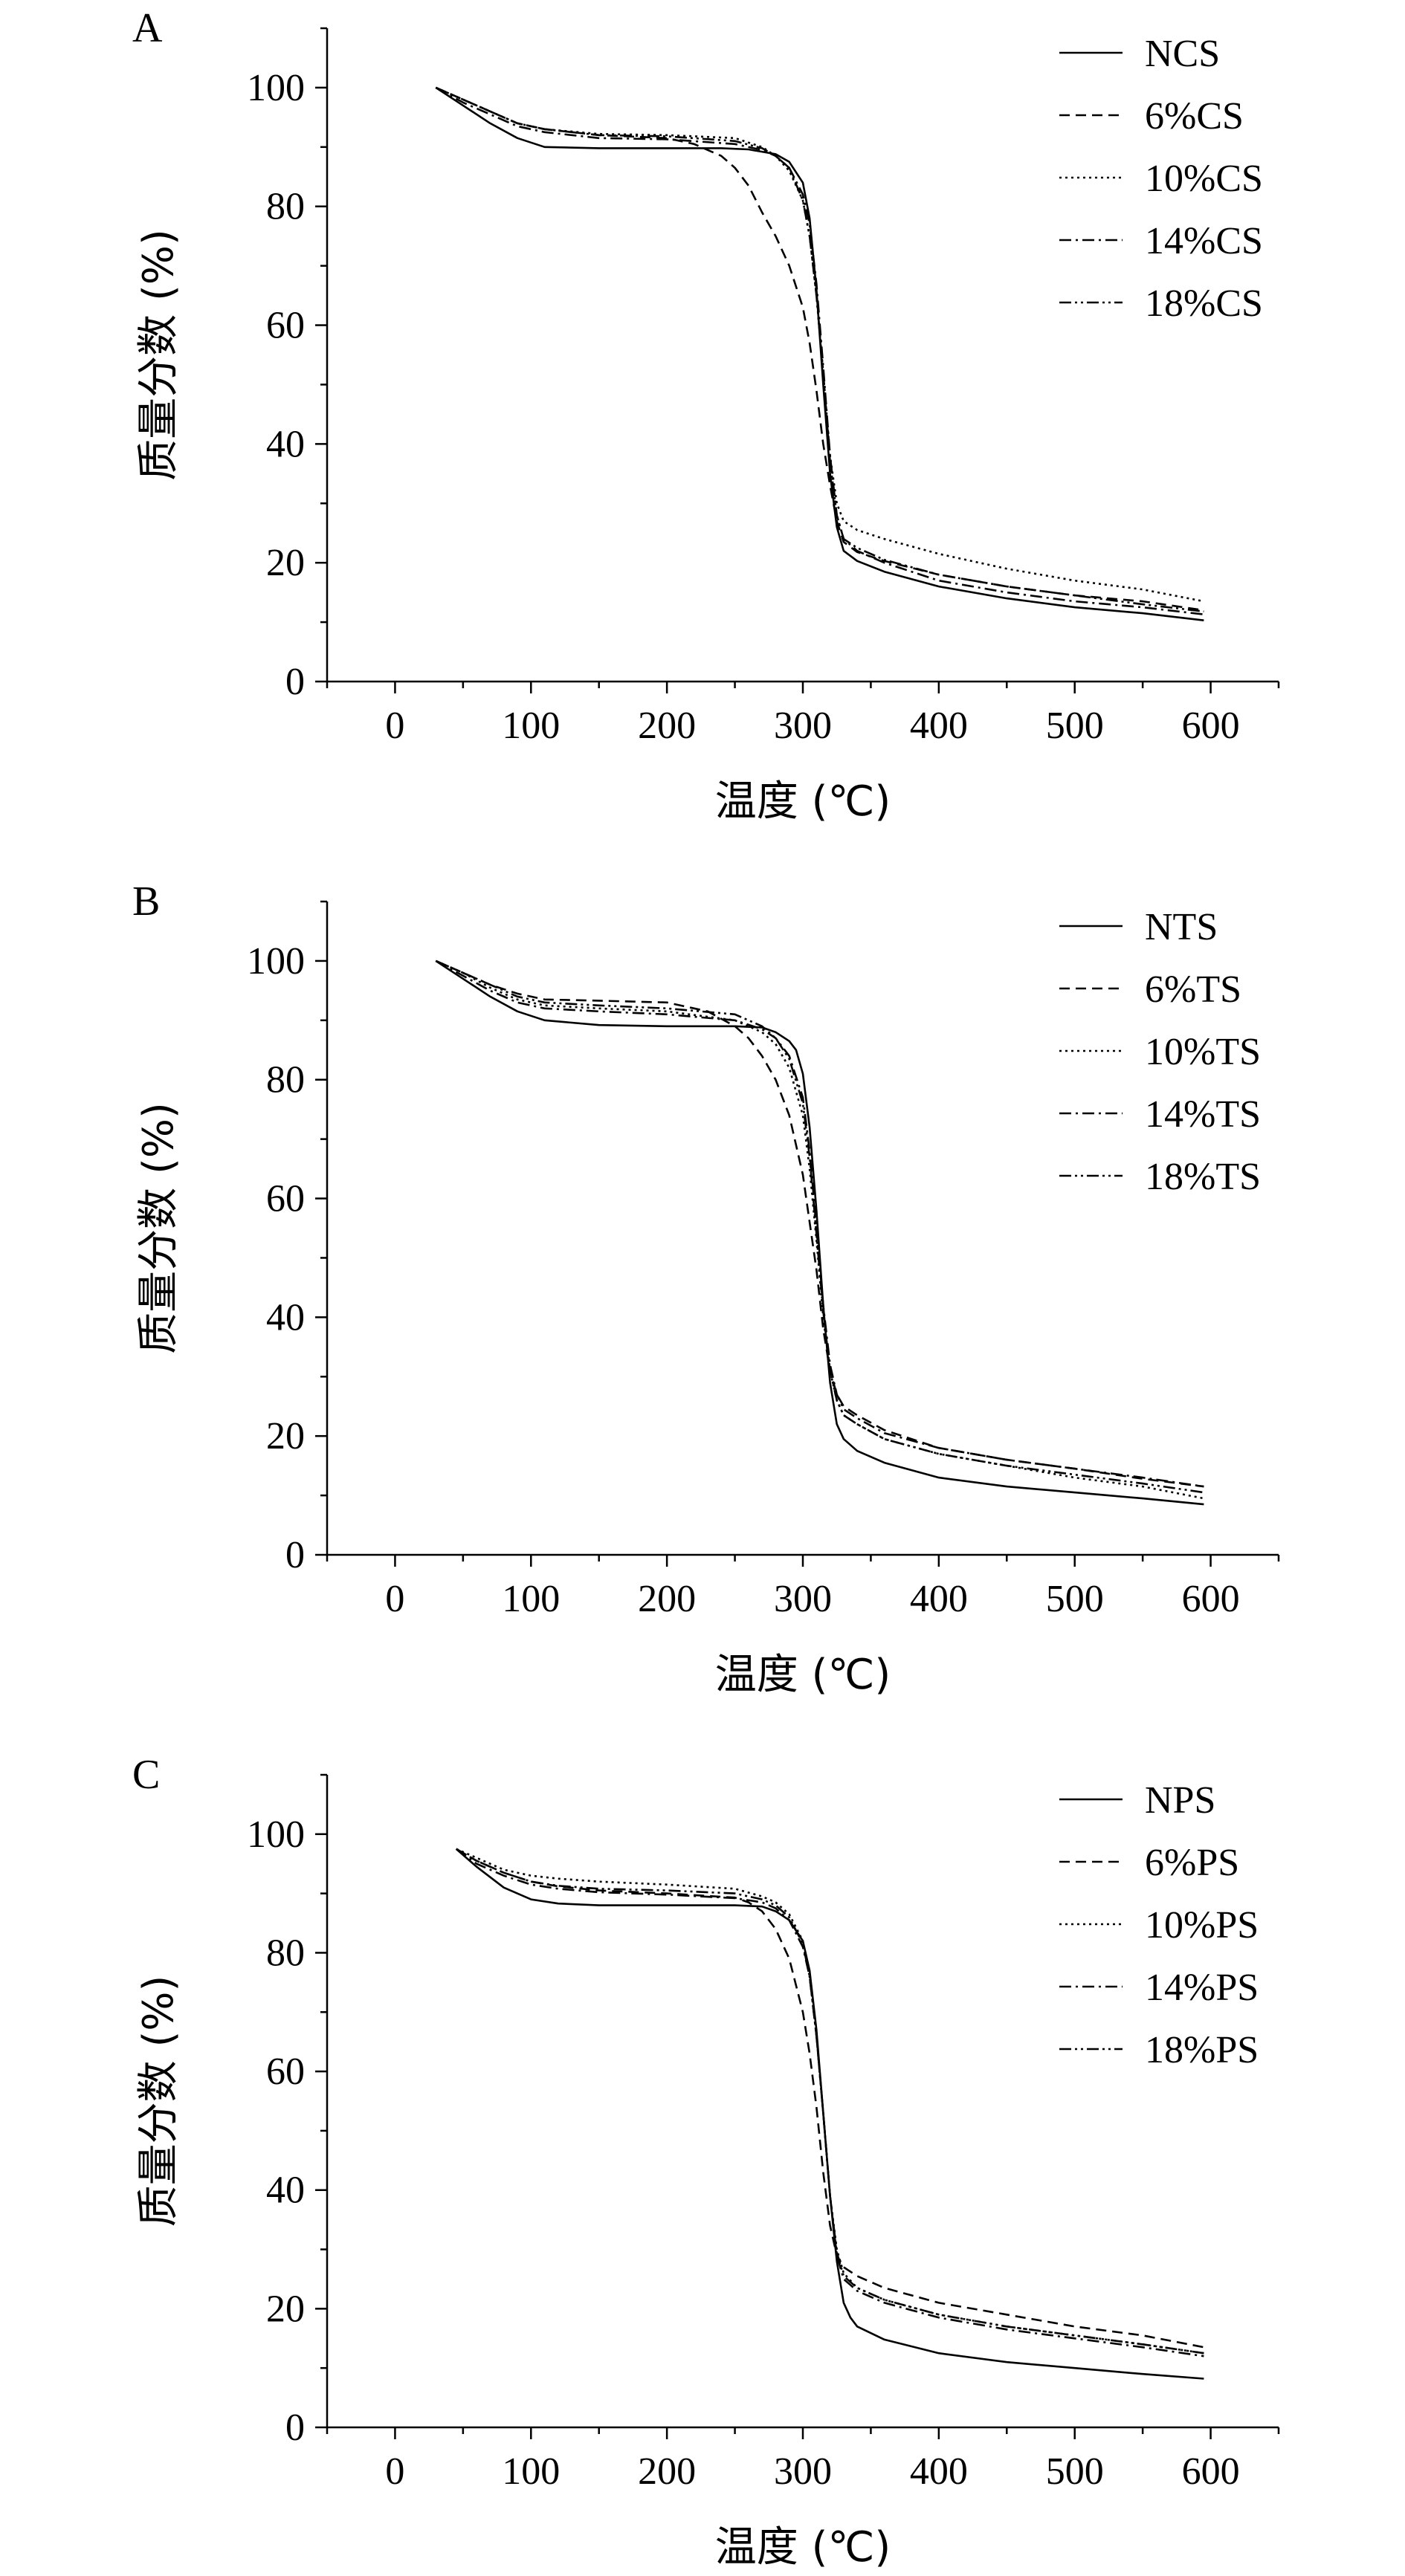  Describe the element at coordinates (147, 28) in the screenshot. I see `panel-label: A` at that location.